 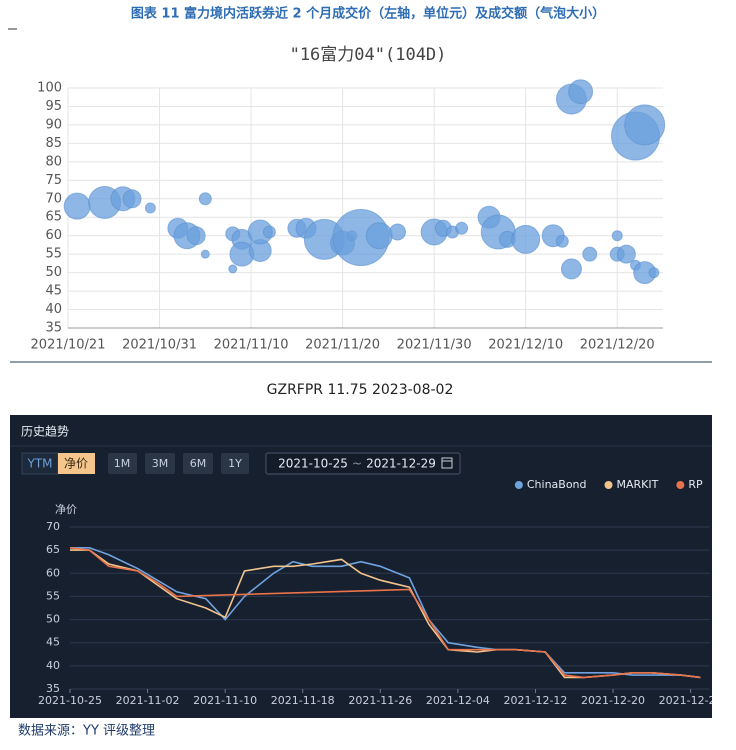 I want to click on chart-title: "16富力04"(104D), so click(x=368, y=55).